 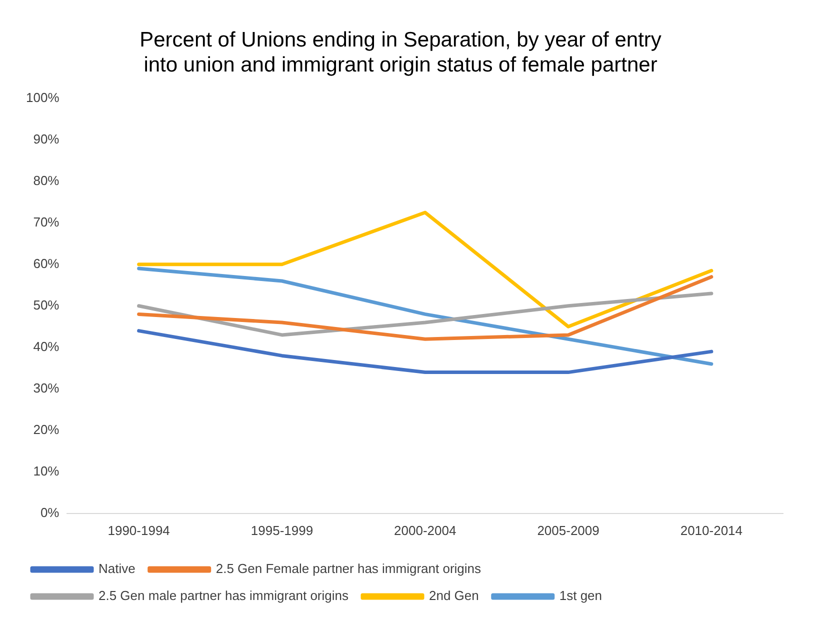 What do you see at coordinates (46, 388) in the screenshot?
I see `y-tick-label: 30%` at bounding box center [46, 388].